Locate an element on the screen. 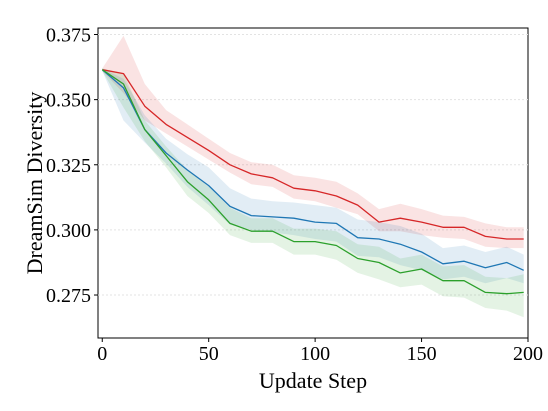 Image resolution: width=548 pixels, height=411 pixels. y-axis-title: DreamSim Diversity is located at coordinates (34, 183).